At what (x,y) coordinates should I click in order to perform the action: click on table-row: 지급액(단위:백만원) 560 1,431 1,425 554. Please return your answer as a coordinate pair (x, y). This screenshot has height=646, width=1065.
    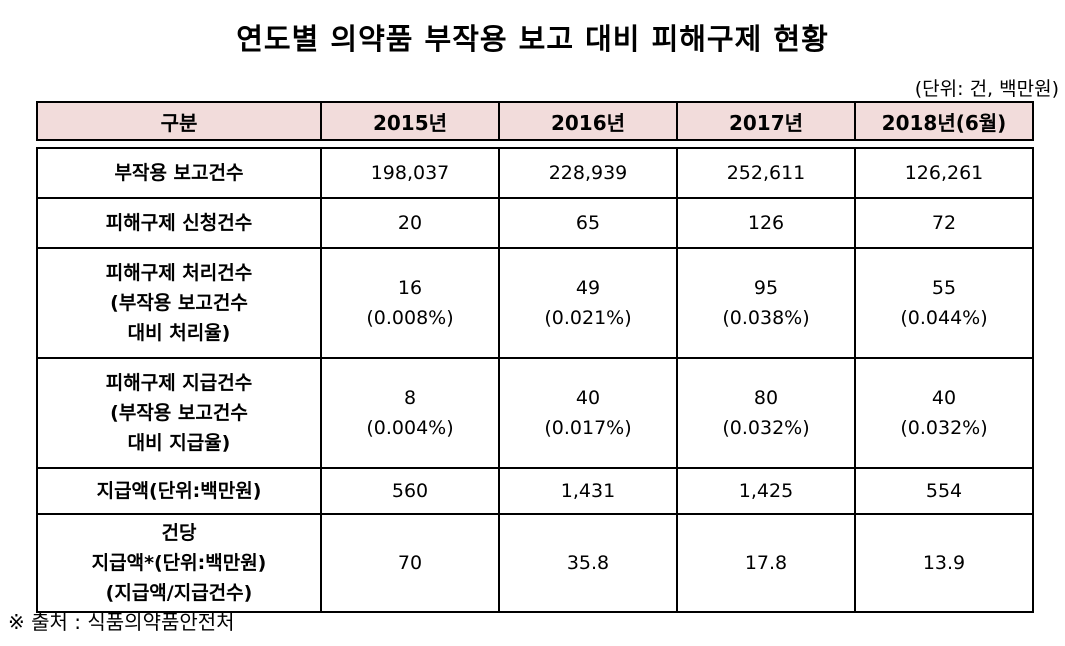
    Looking at the image, I should click on (535, 491).